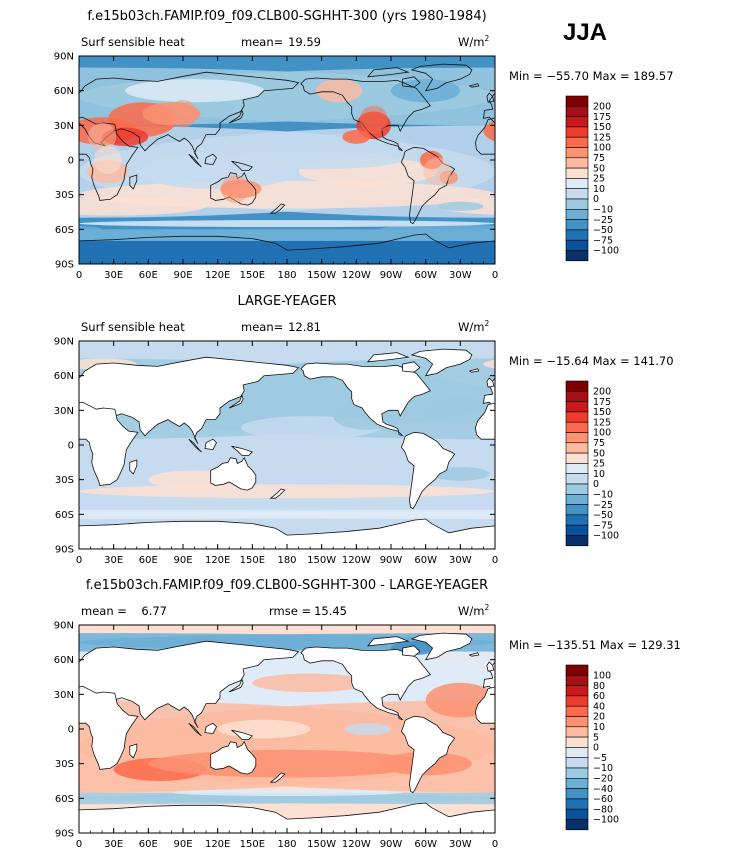  What do you see at coordinates (474, 654) in the screenshot?
I see `coastline-iceland` at bounding box center [474, 654].